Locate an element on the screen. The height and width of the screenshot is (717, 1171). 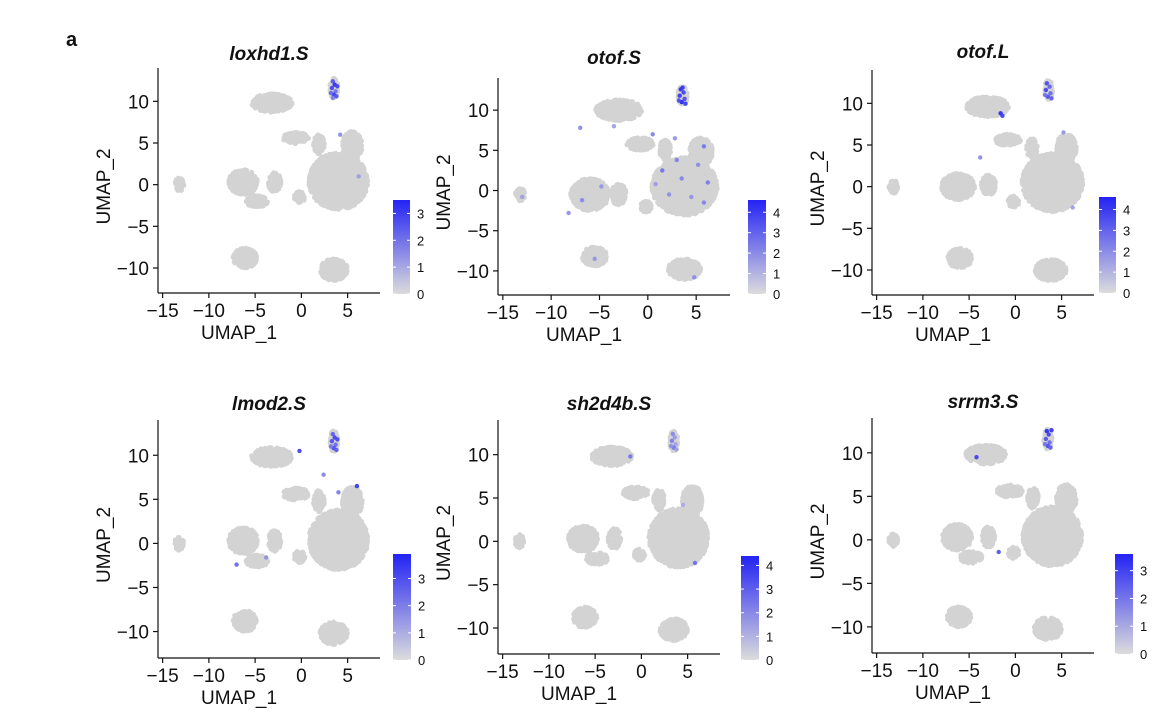
y-tick-label: −5 is located at coordinates (478, 586).